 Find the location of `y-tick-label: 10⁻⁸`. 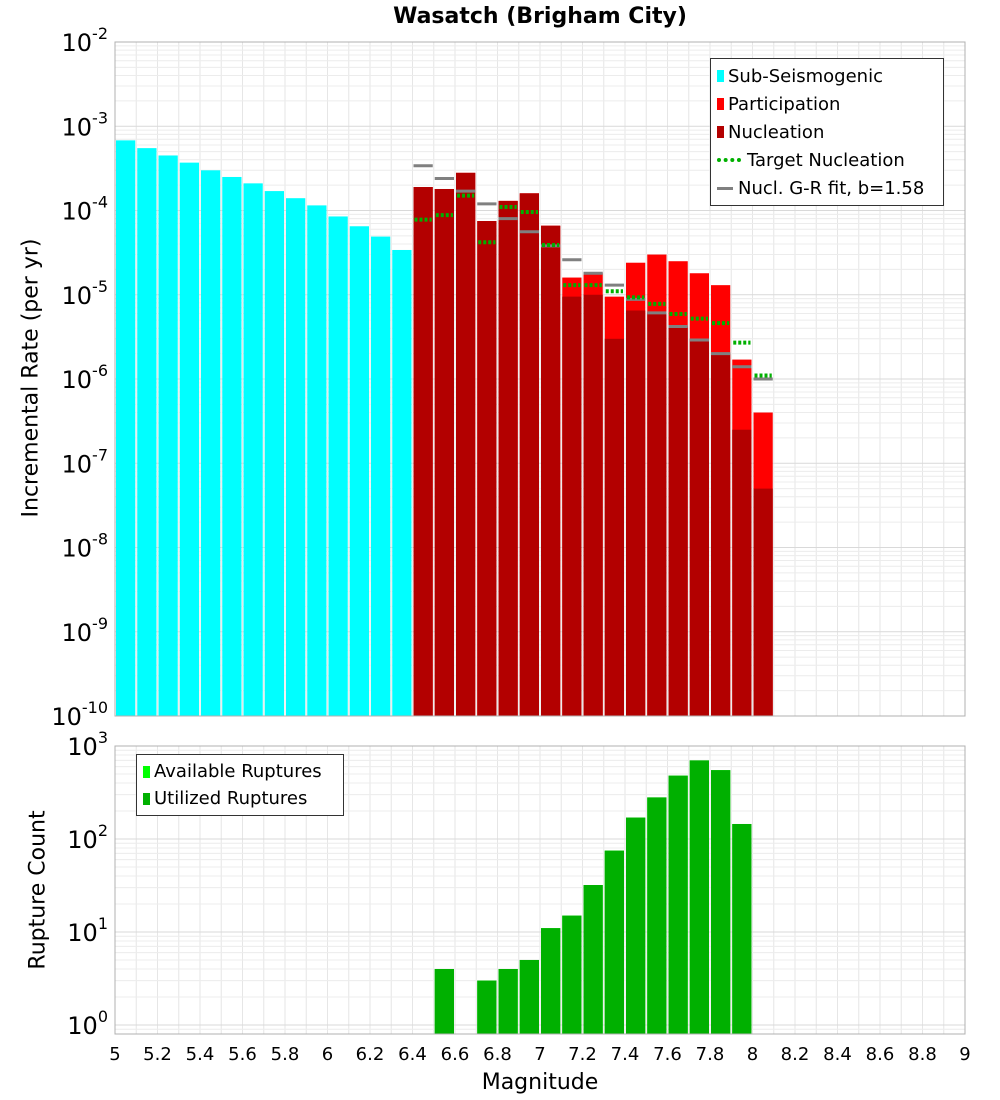

y-tick-label: 10⁻⁸ is located at coordinates (85, 546).